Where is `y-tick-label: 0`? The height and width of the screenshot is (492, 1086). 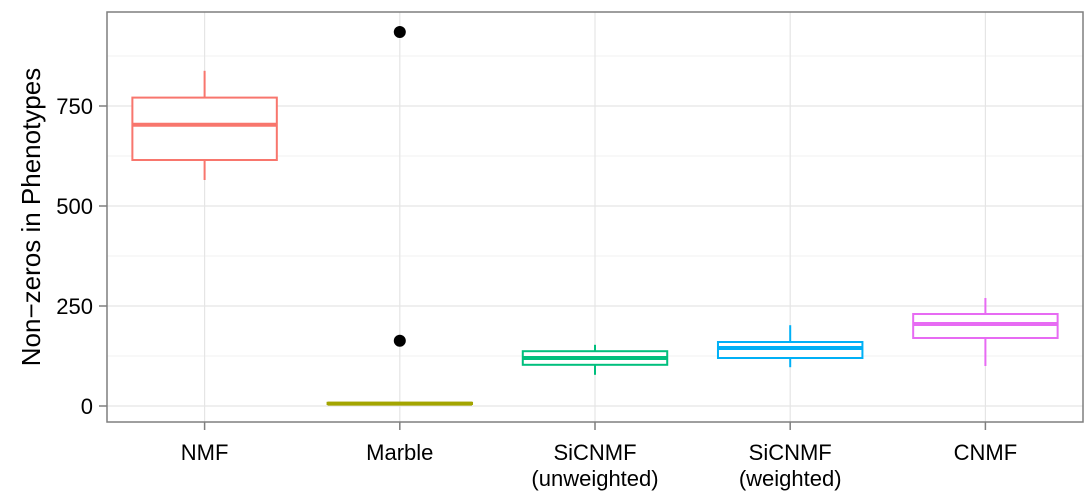 y-tick-label: 0 is located at coordinates (87, 406).